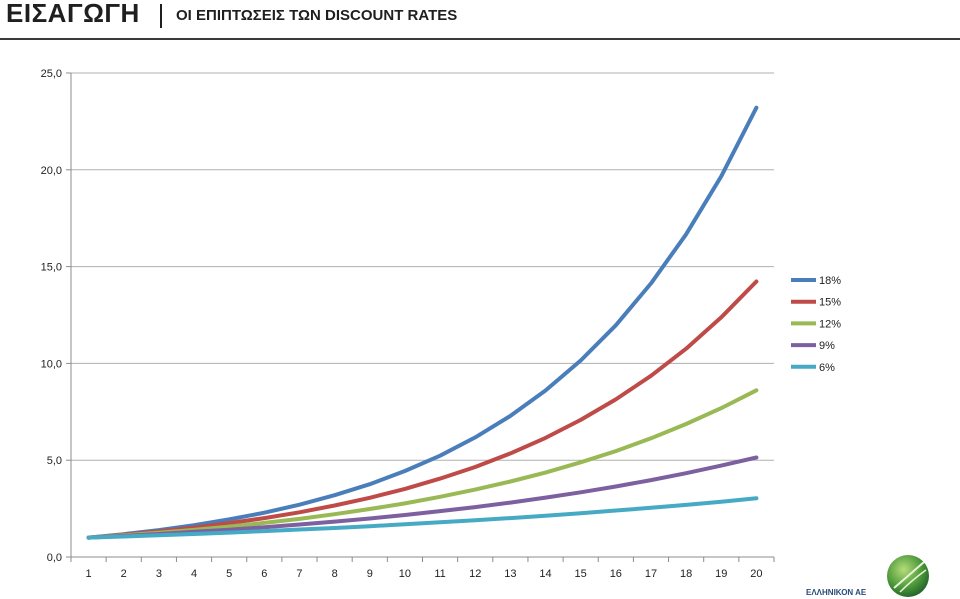 Image resolution: width=960 pixels, height=599 pixels. What do you see at coordinates (51, 171) in the screenshot?
I see `y-tick-label: 20,0` at bounding box center [51, 171].